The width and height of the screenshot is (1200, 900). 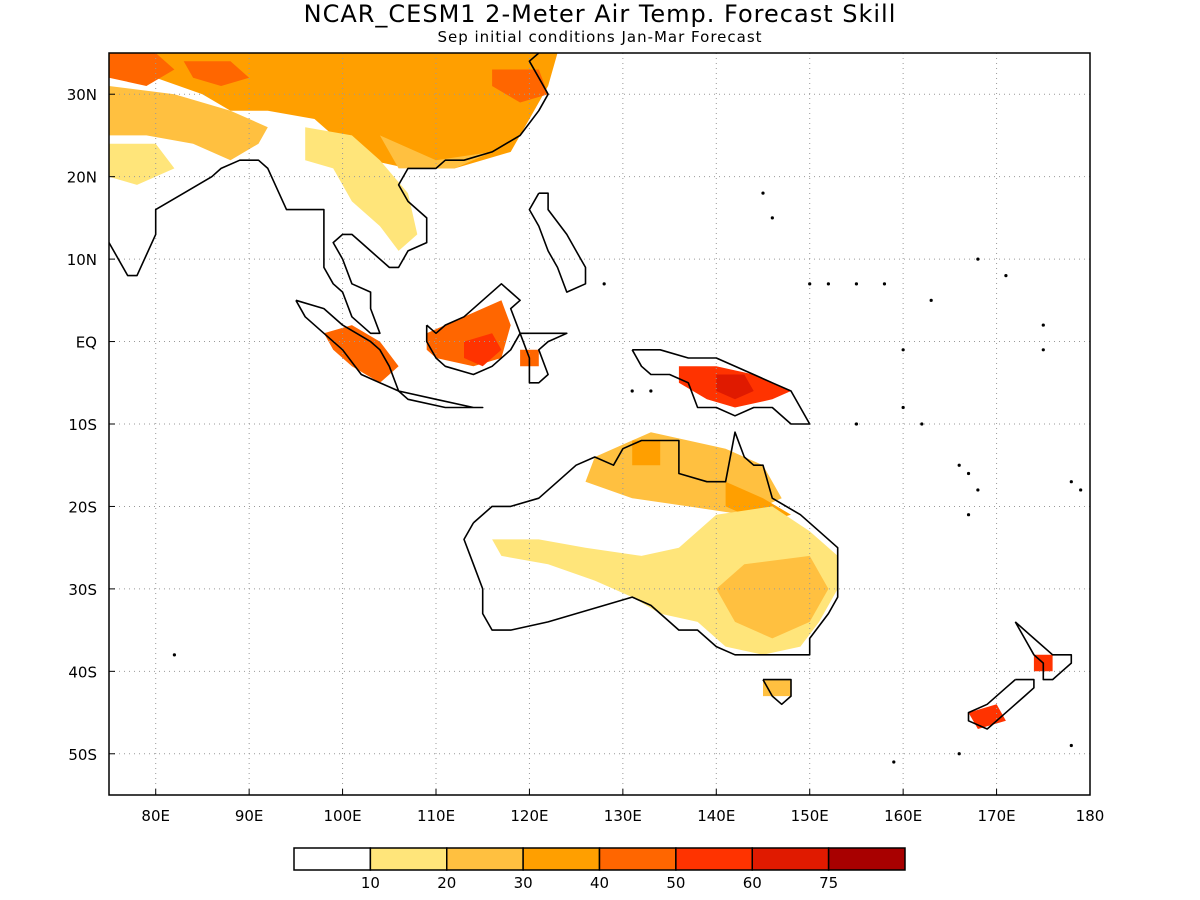 What do you see at coordinates (82, 260) in the screenshot?
I see `y-tick-label: 10N` at bounding box center [82, 260].